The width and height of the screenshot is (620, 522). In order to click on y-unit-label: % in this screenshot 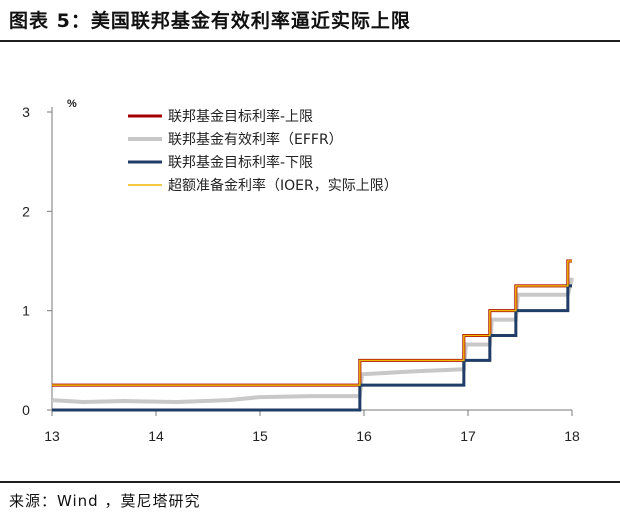, I will do `click(72, 104)`.